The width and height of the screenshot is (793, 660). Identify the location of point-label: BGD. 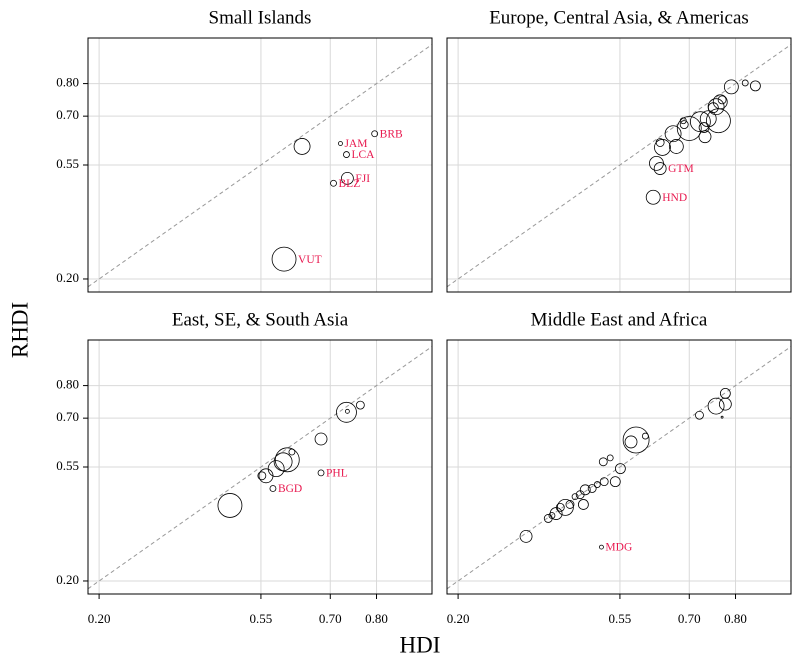
(290, 489).